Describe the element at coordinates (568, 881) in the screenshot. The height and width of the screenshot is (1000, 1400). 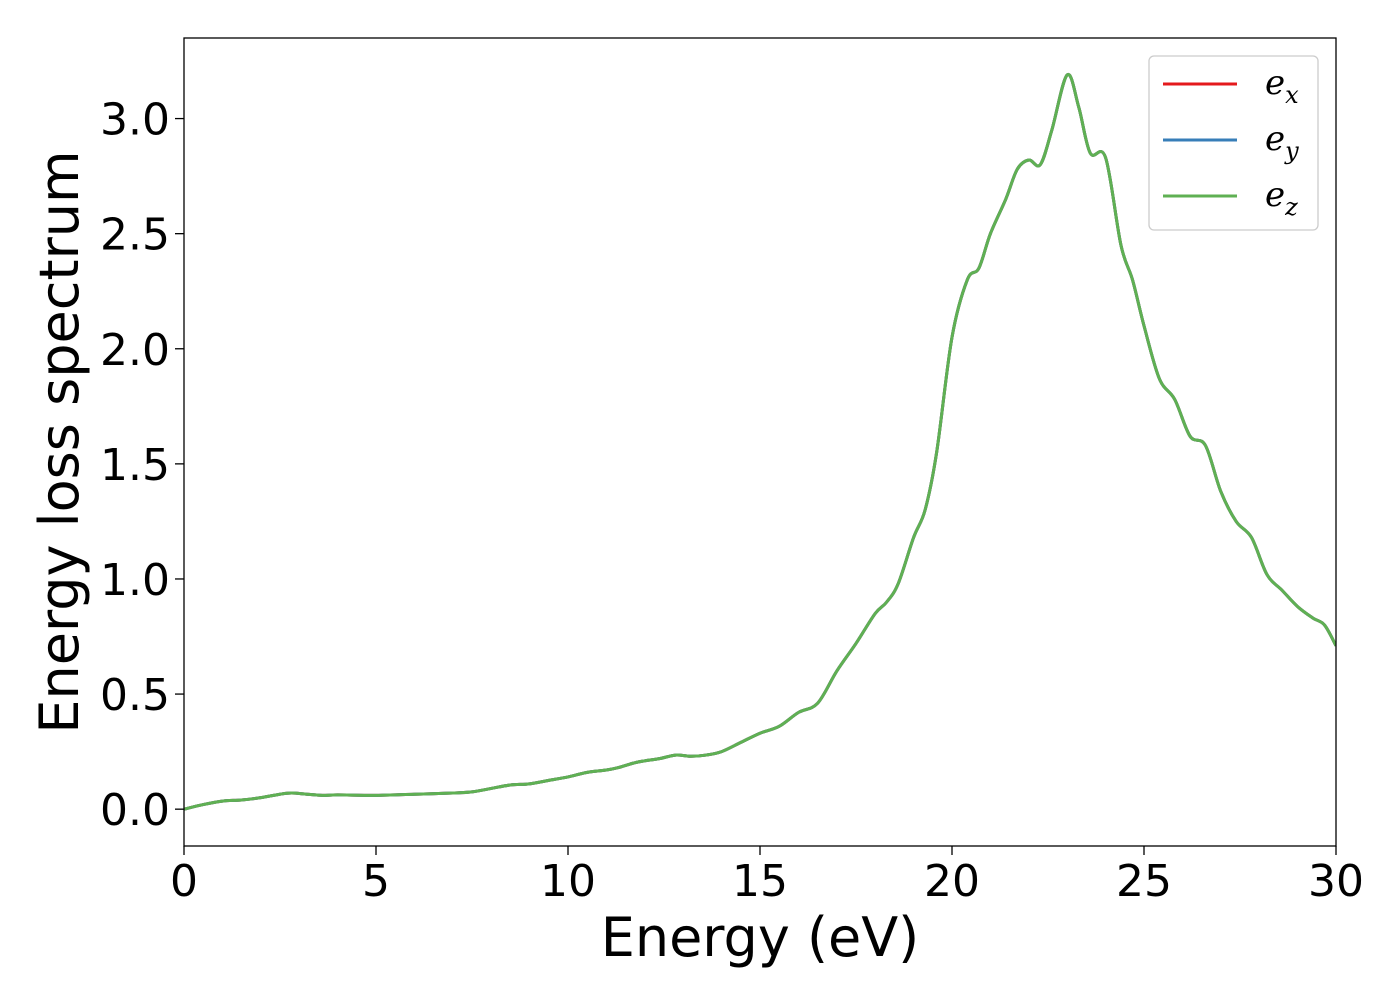
I see `x-tick-label: 10` at that location.